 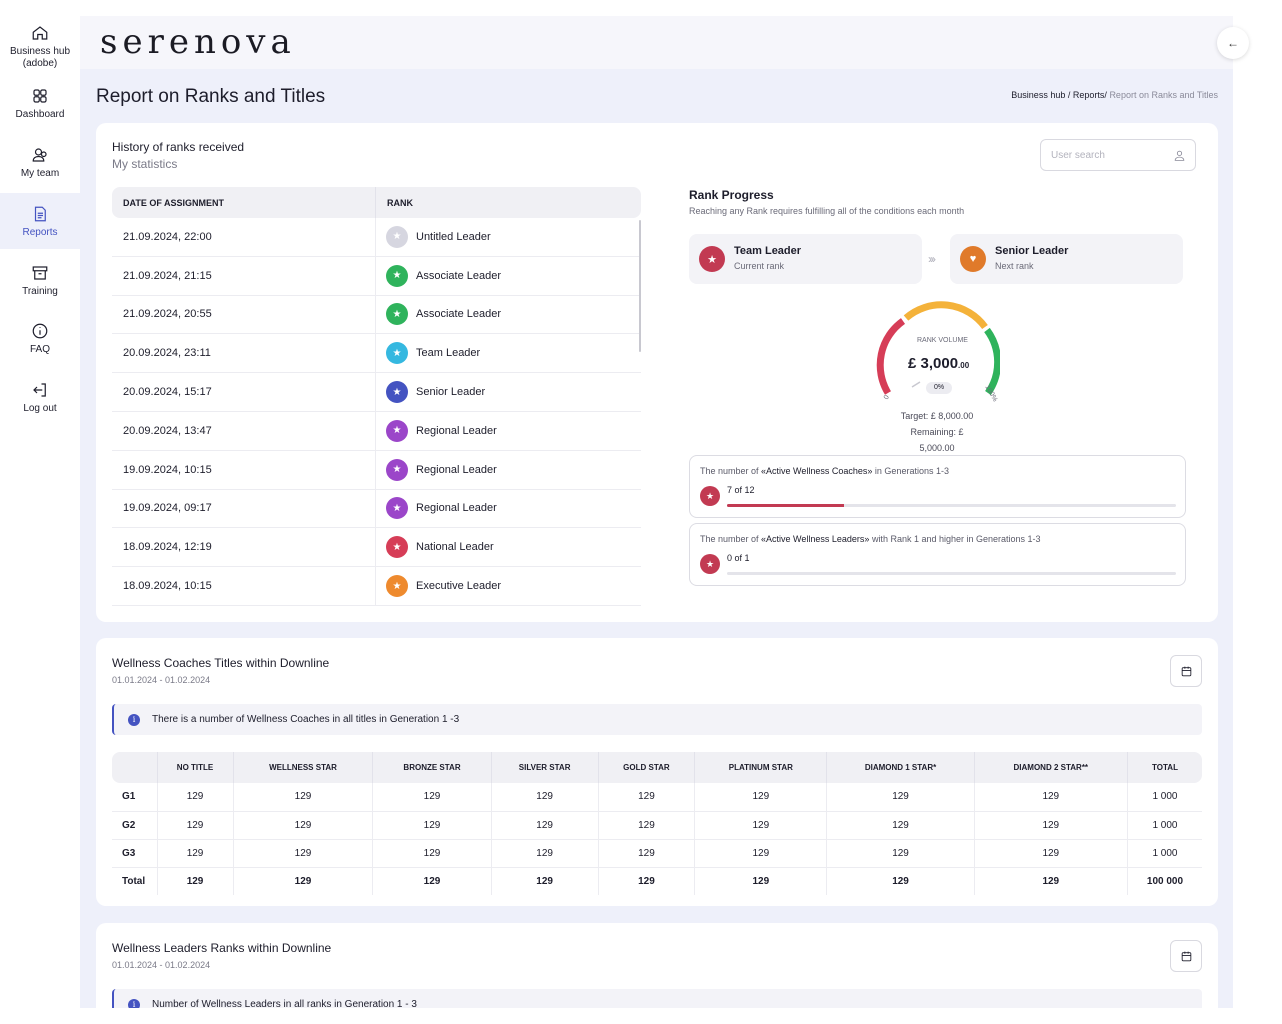 What do you see at coordinates (1165, 881) in the screenshot?
I see `table-cell: 100 000` at bounding box center [1165, 881].